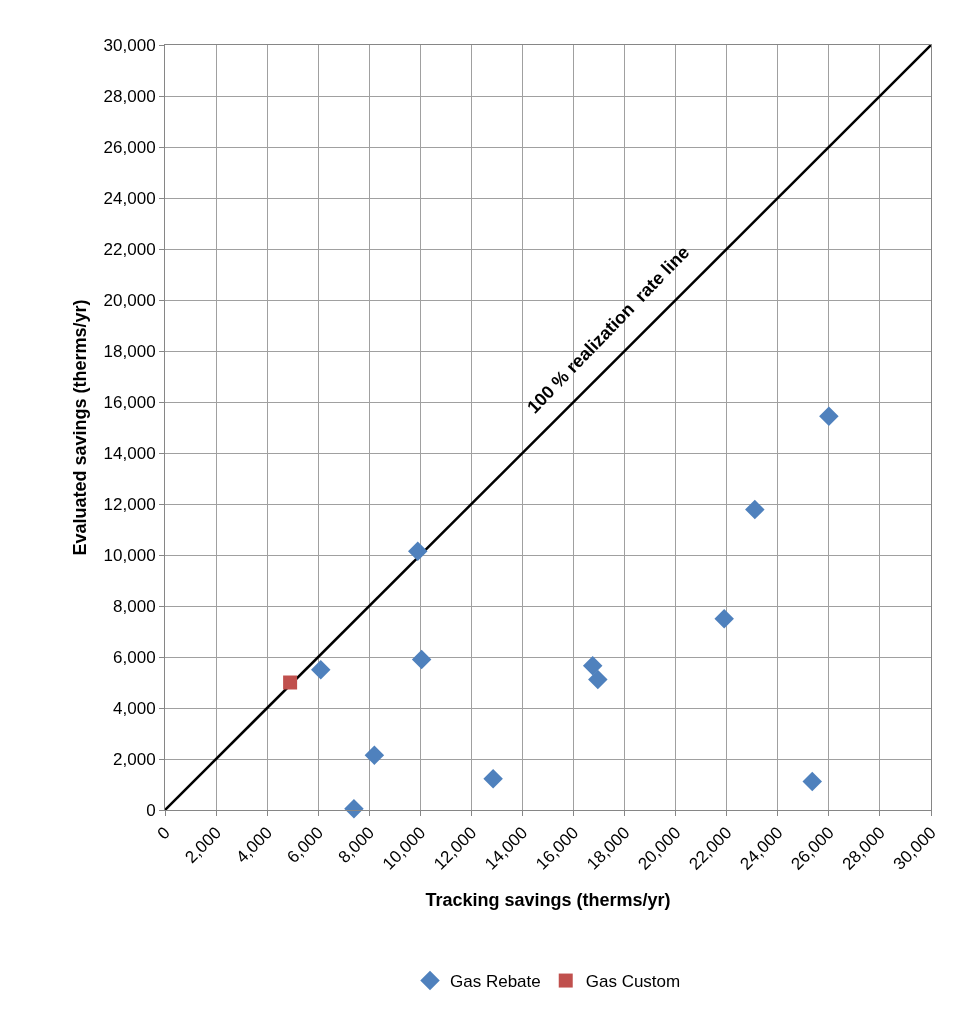  I want to click on y-tick-label: 12,000, so click(129, 504).